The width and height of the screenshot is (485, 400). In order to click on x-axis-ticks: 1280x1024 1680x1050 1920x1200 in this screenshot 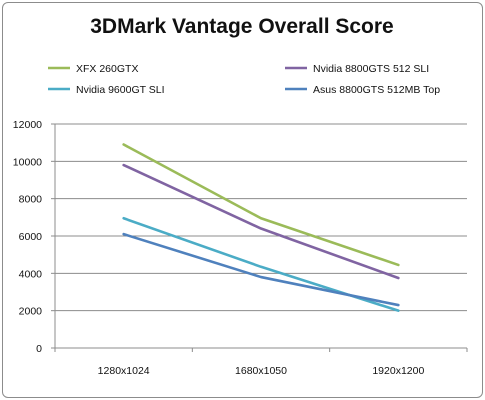, I will do `click(261, 371)`.